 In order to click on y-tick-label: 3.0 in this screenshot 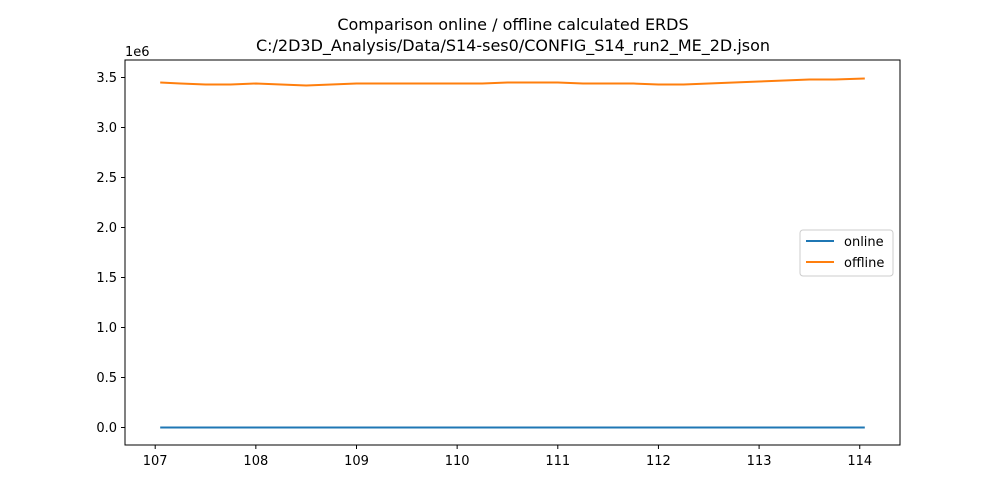, I will do `click(106, 128)`.